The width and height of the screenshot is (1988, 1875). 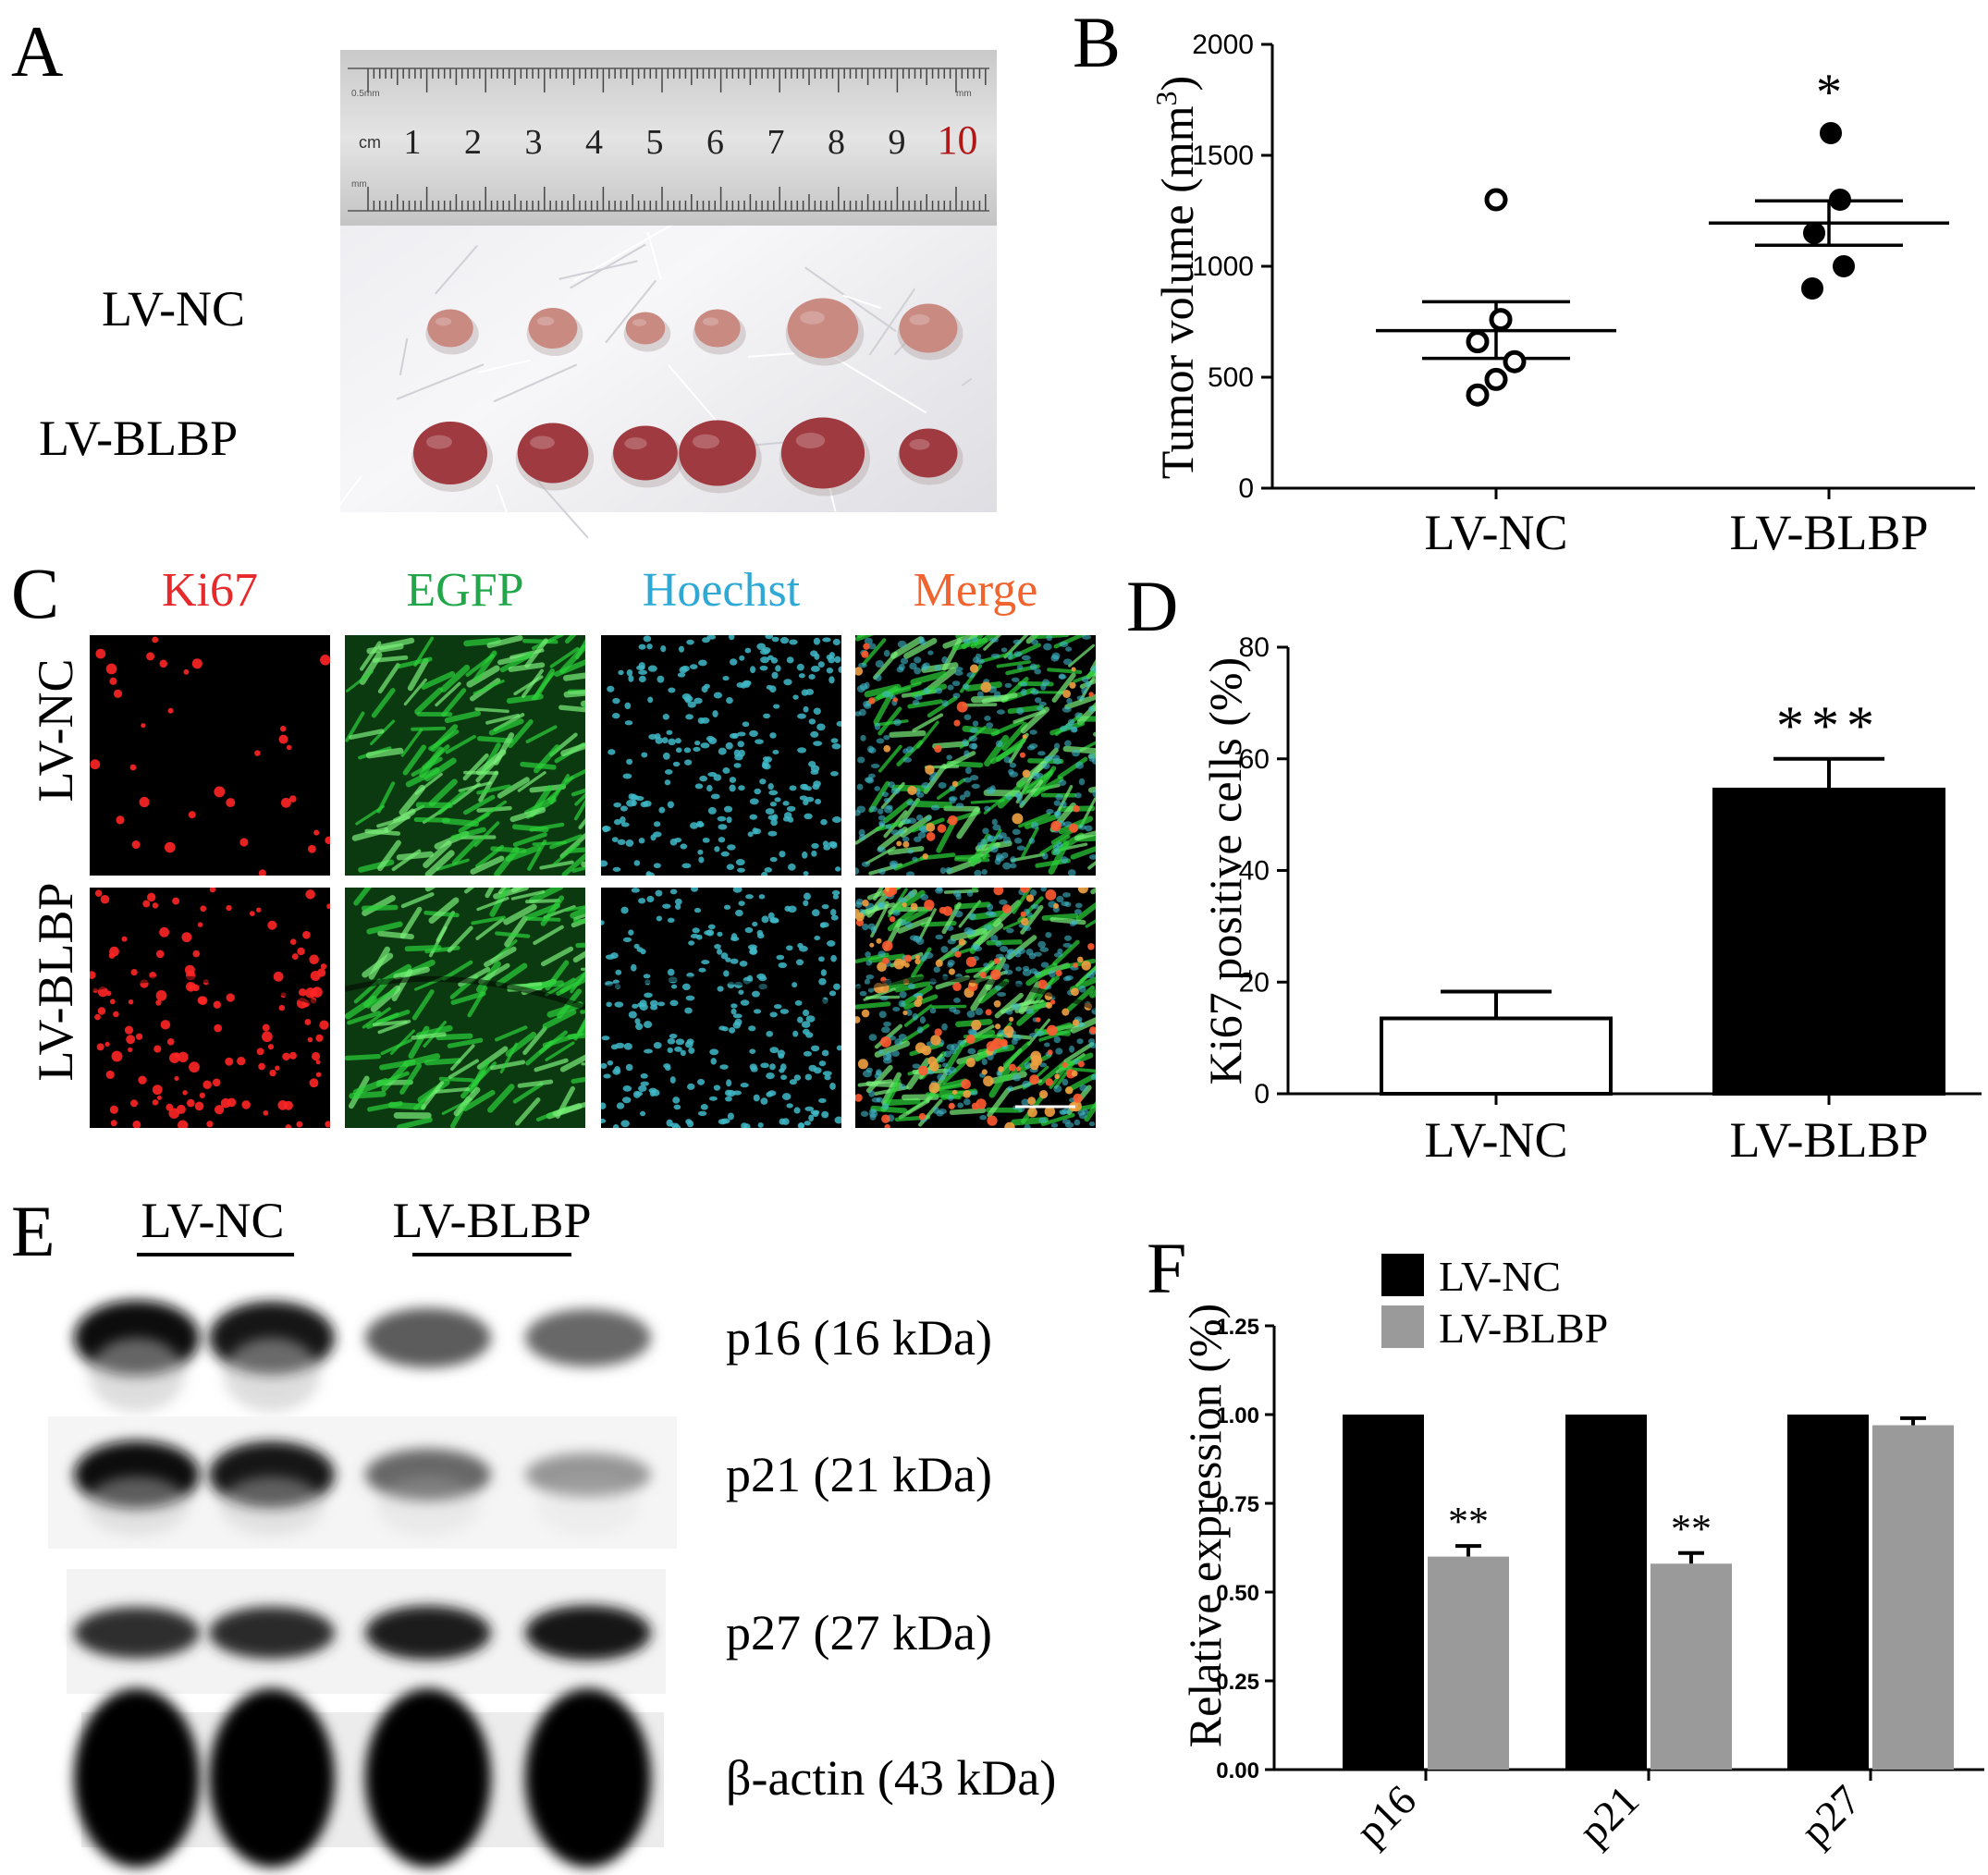 I want to click on ruler-numbers: 1 2 3 4 5 6 7 8 9 10, so click(x=691, y=140).